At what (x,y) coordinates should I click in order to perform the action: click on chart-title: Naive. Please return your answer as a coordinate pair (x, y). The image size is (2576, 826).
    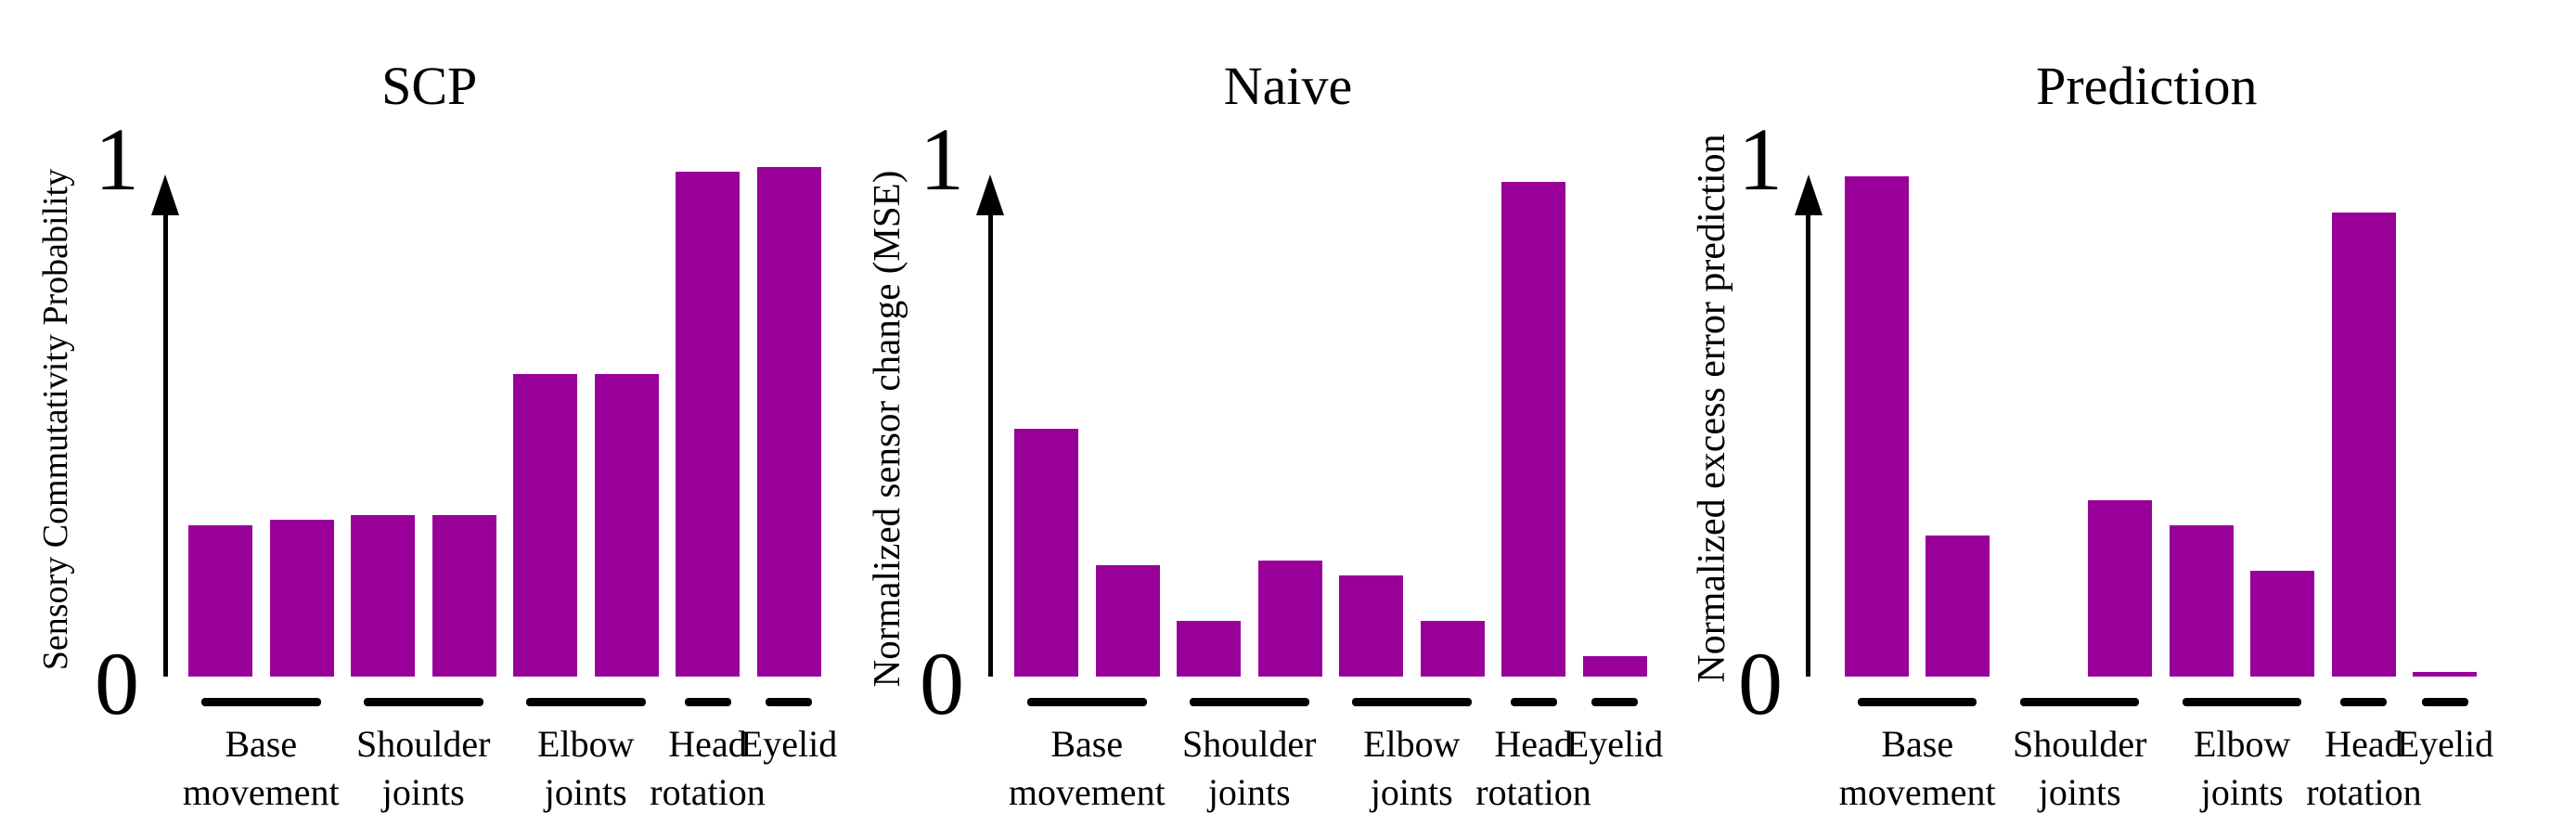
    Looking at the image, I should click on (1288, 86).